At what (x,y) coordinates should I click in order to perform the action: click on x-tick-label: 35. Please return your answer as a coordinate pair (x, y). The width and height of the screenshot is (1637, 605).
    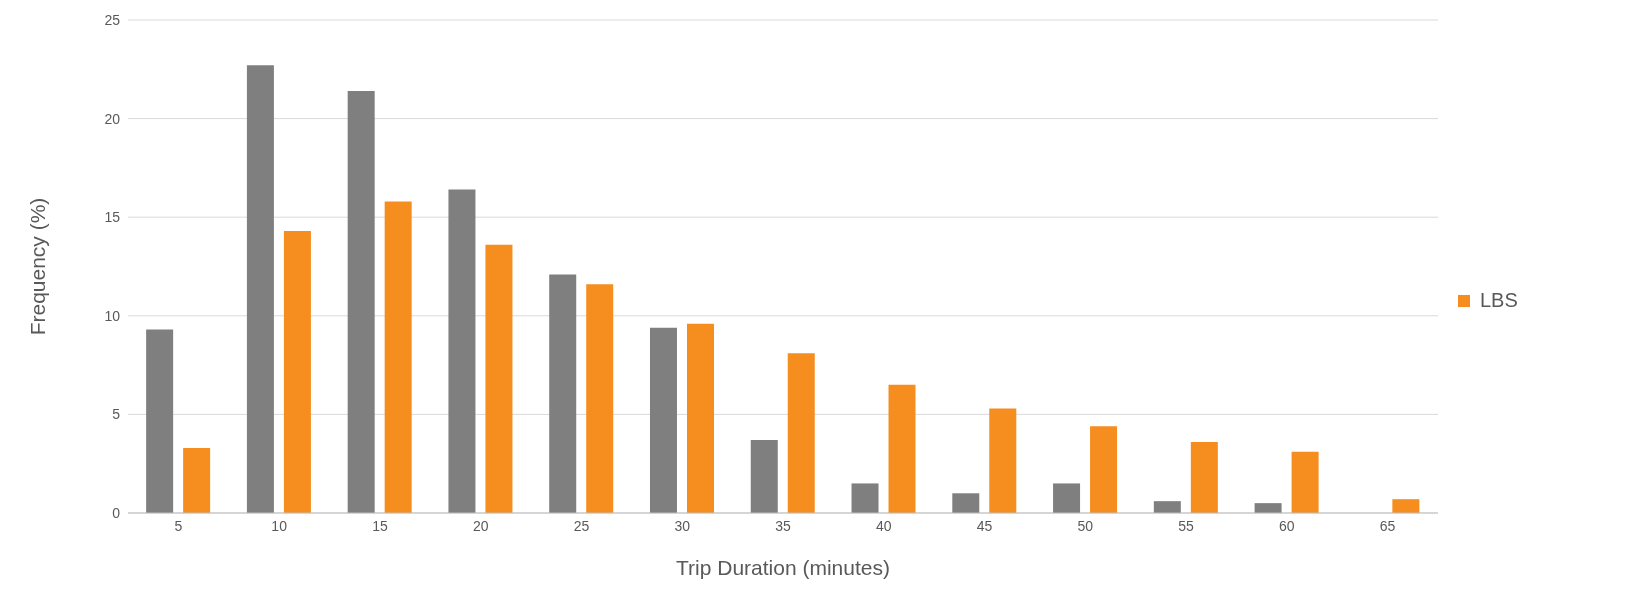
    Looking at the image, I should click on (783, 525).